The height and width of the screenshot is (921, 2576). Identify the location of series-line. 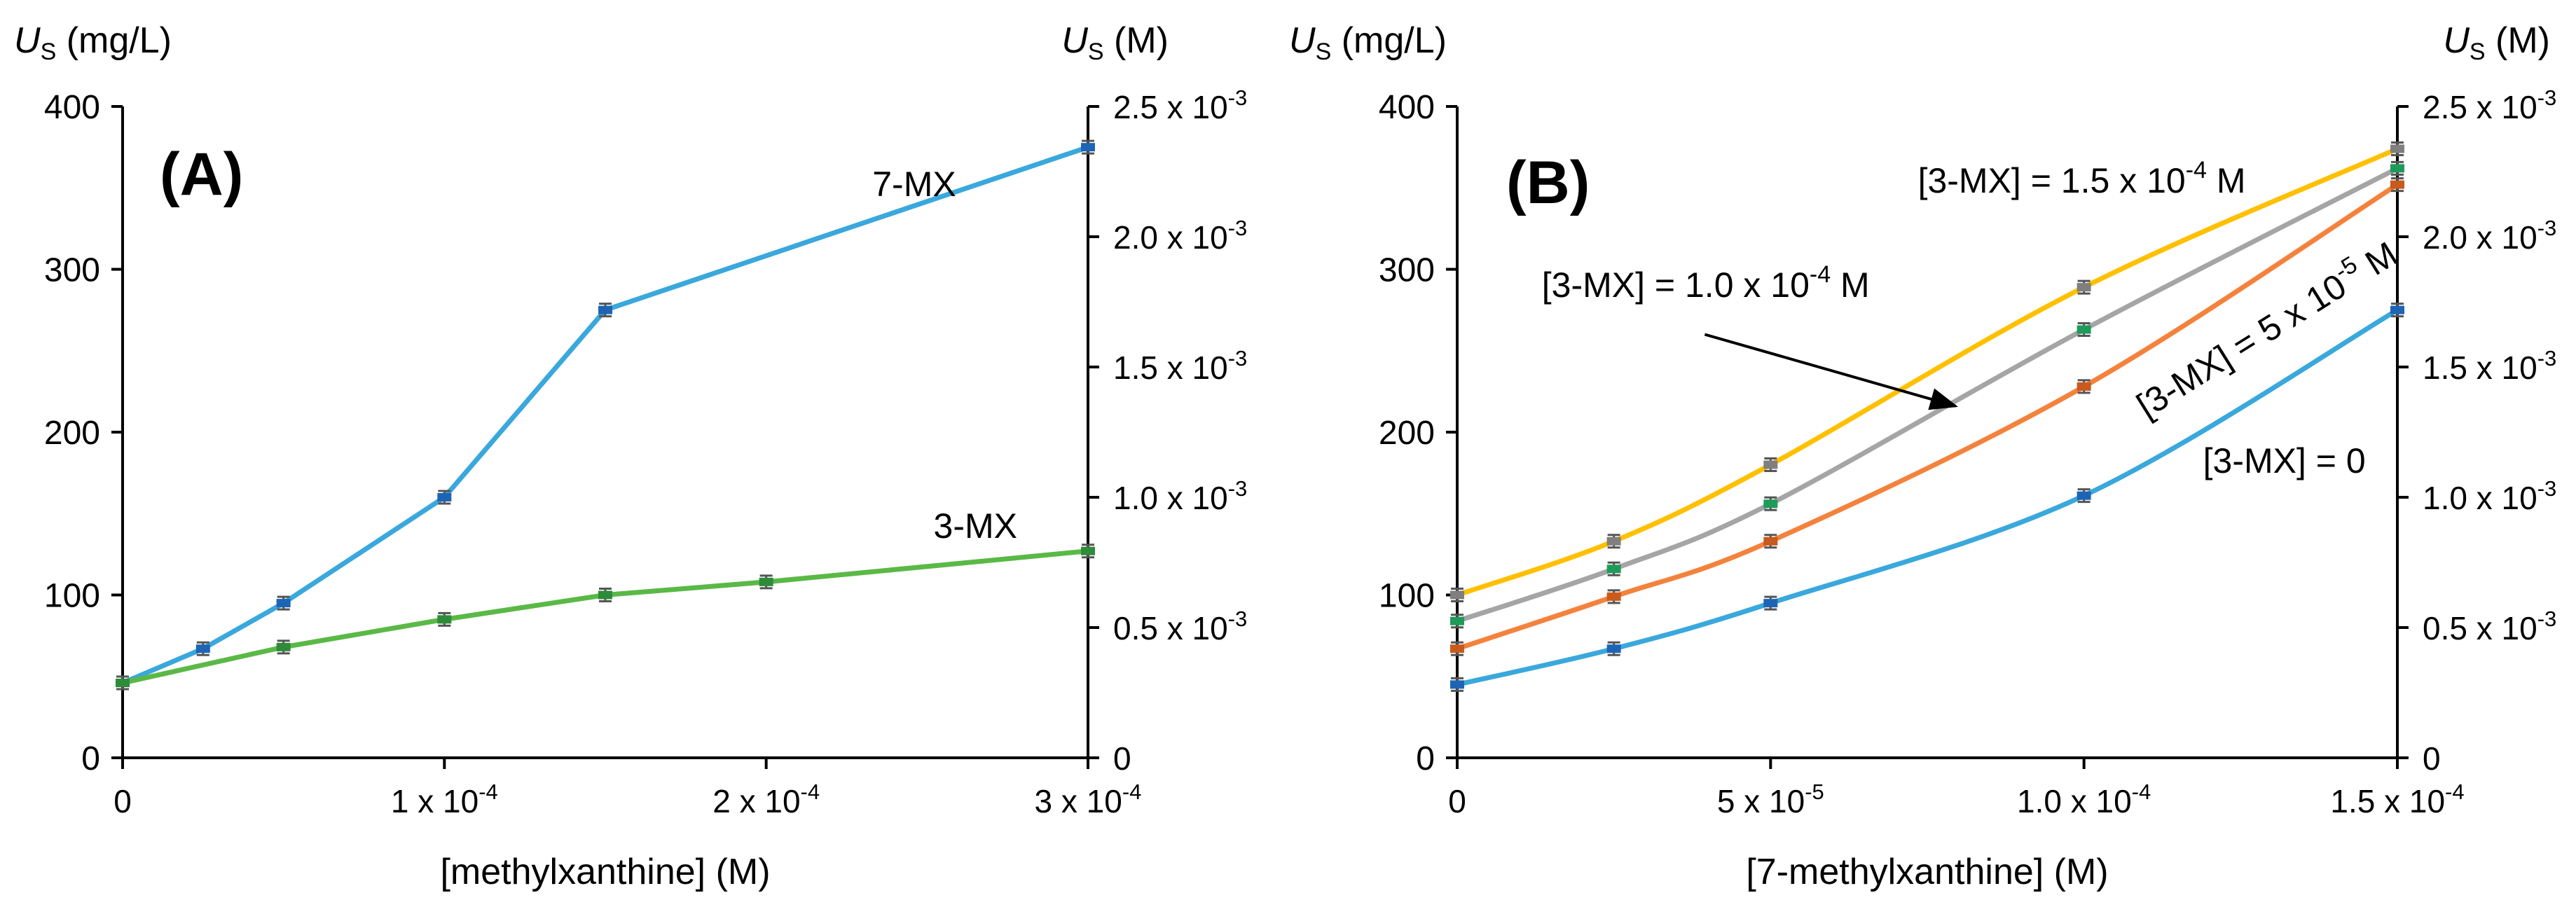
(605, 617).